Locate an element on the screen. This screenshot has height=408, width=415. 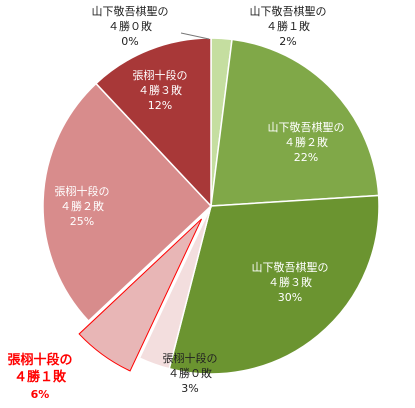
label-zhang-4-0-pct: 3% is located at coordinates (190, 388).